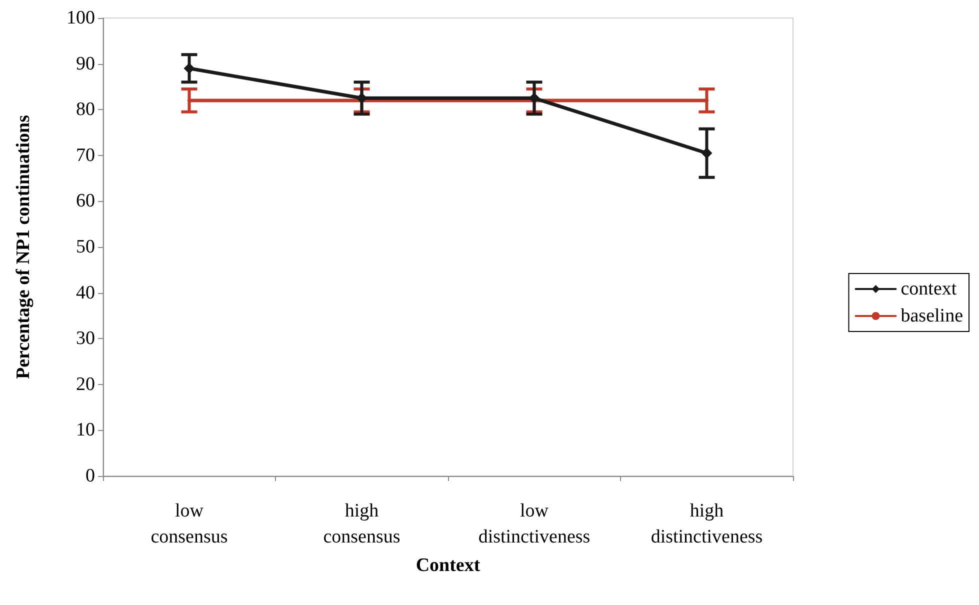  What do you see at coordinates (932, 316) in the screenshot?
I see `legend-label: baseline` at bounding box center [932, 316].